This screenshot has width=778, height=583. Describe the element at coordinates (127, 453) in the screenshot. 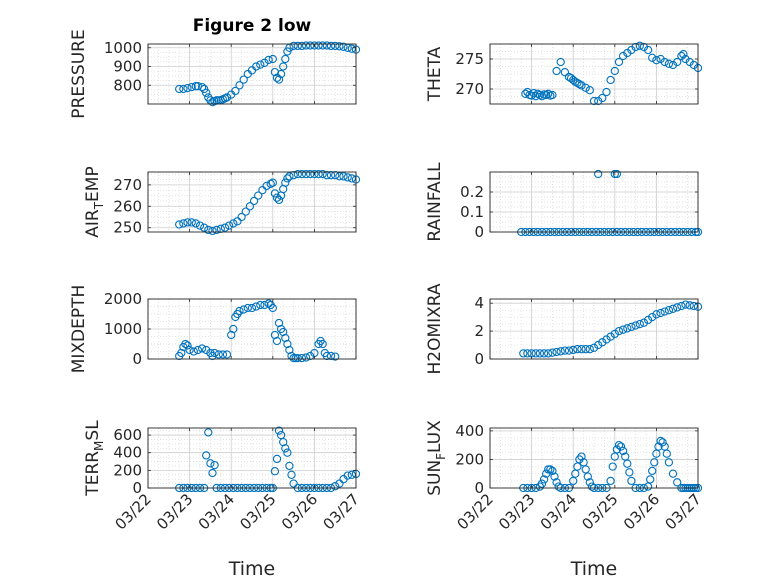

I see `y-tick-label: 400` at that location.